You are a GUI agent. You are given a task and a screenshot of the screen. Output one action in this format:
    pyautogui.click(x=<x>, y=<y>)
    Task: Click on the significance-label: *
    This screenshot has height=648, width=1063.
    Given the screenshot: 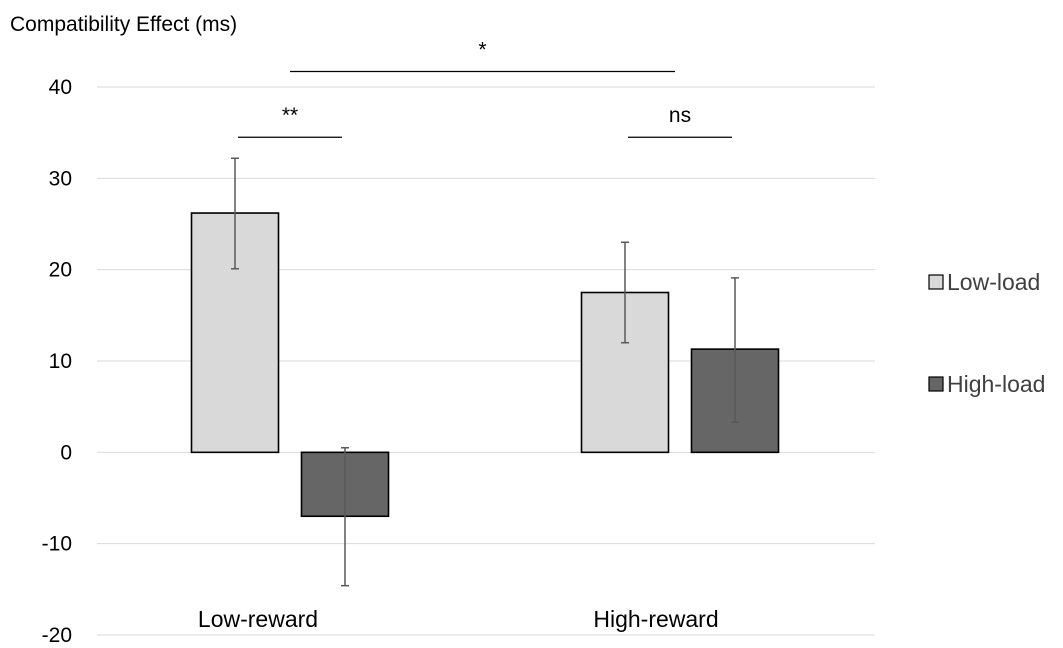 What is the action you would take?
    pyautogui.click(x=482, y=49)
    